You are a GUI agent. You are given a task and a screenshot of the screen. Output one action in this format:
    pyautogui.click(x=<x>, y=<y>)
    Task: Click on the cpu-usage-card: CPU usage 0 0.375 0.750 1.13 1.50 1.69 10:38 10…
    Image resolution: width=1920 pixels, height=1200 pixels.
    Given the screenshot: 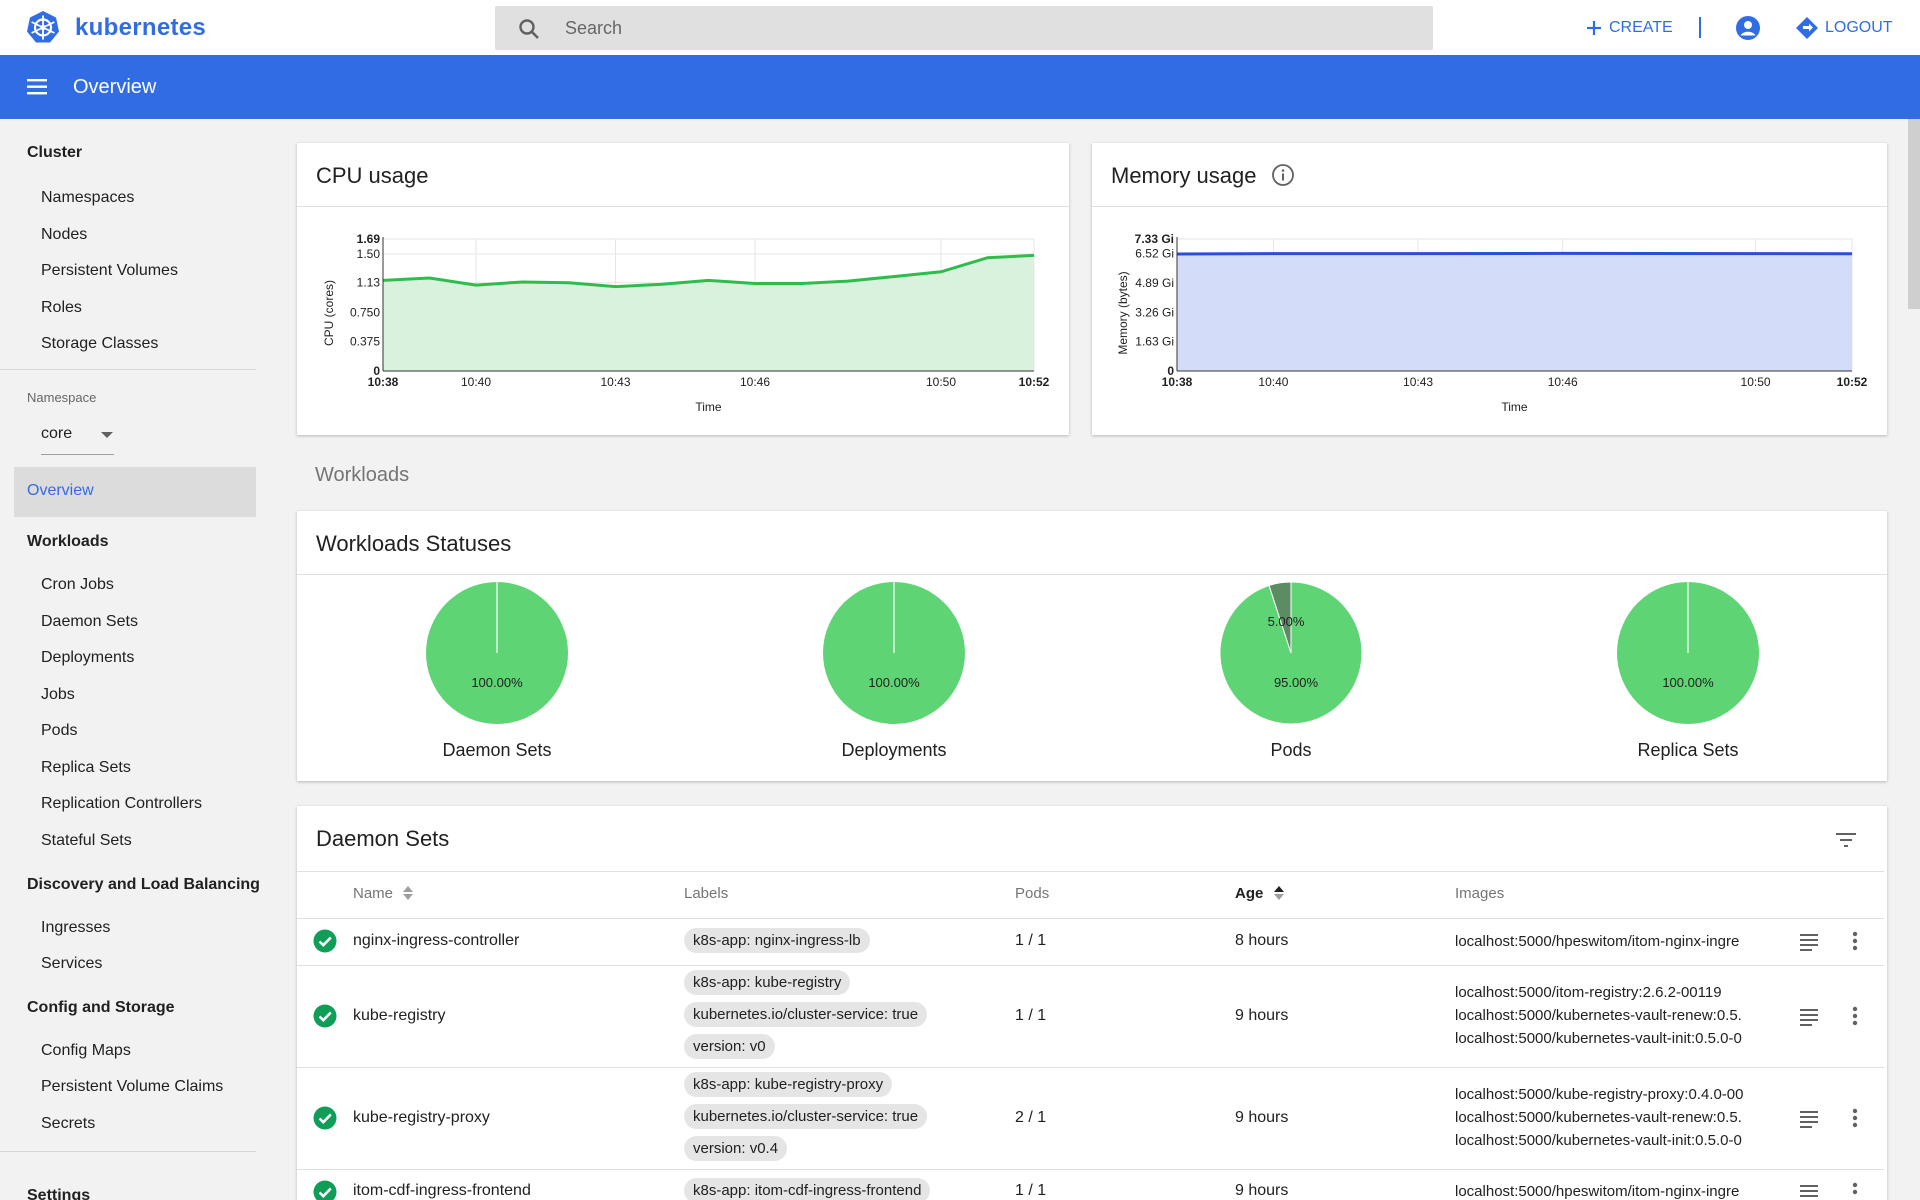 What is the action you would take?
    pyautogui.click(x=683, y=289)
    